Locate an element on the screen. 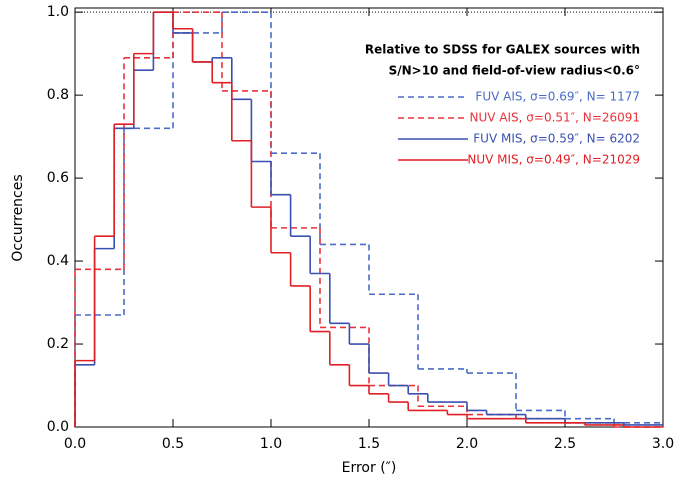  y-tick-label: 0.8 is located at coordinates (58, 95).